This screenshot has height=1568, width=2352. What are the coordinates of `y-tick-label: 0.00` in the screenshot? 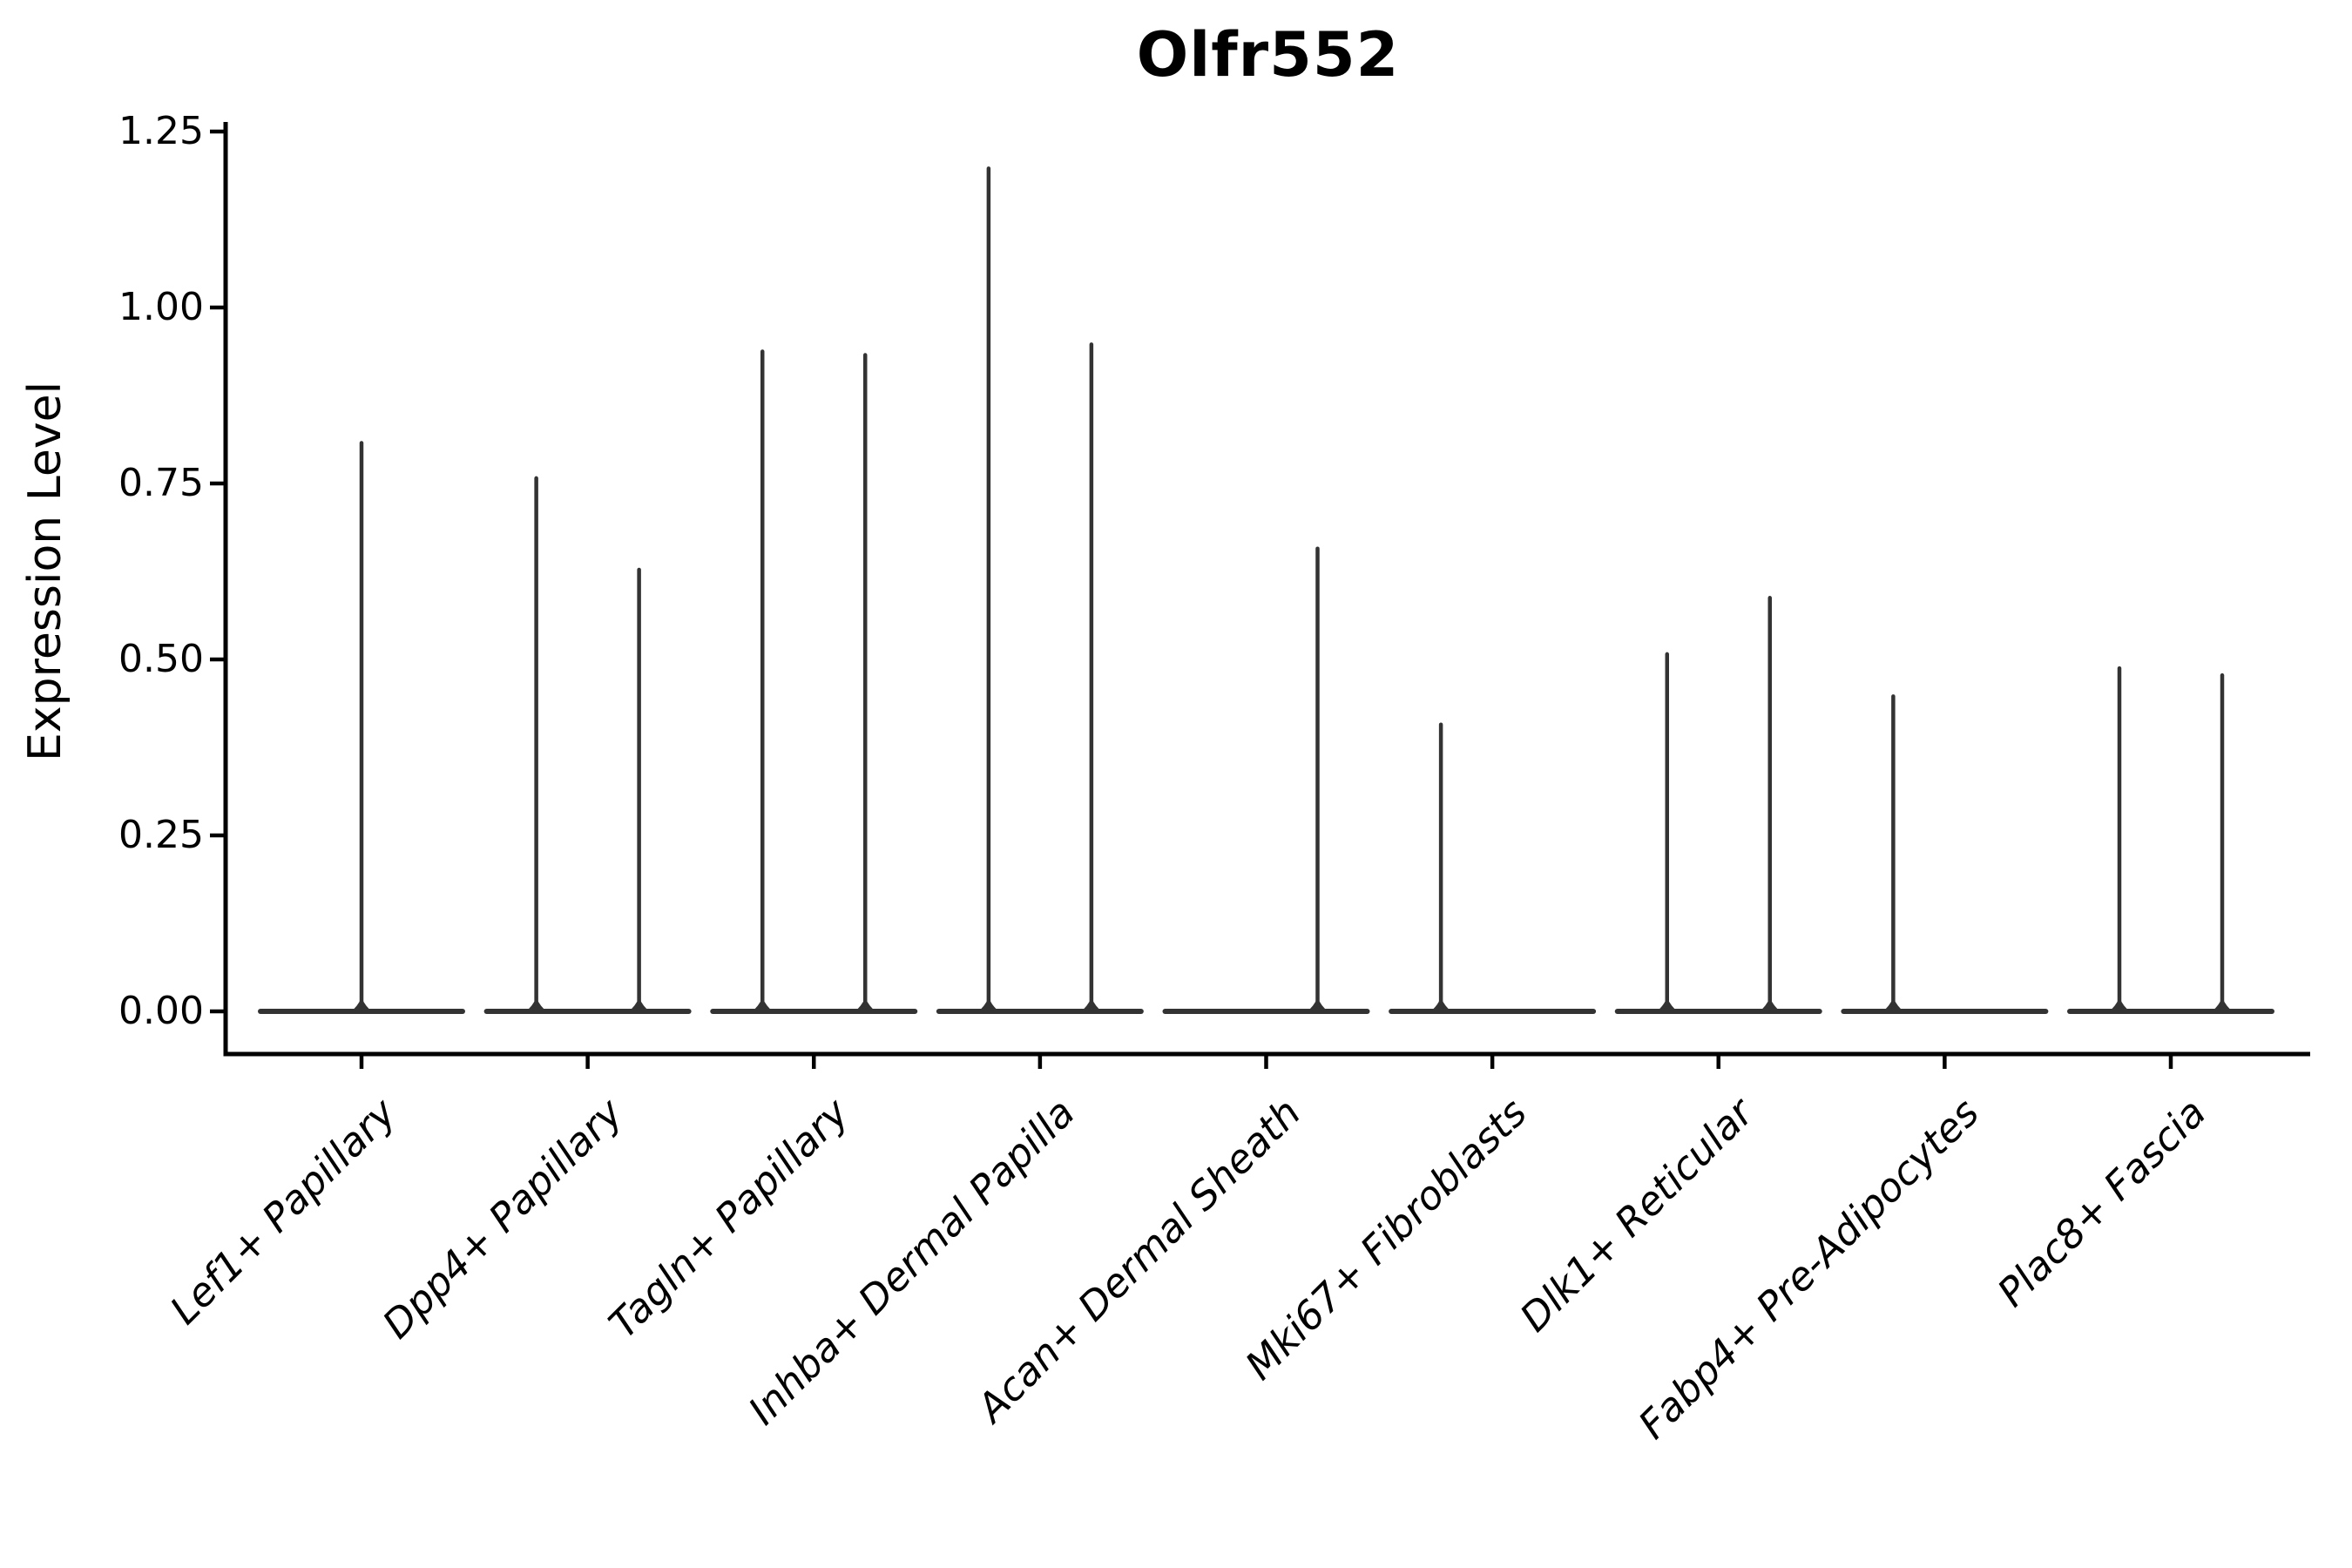 It's located at (161, 1011).